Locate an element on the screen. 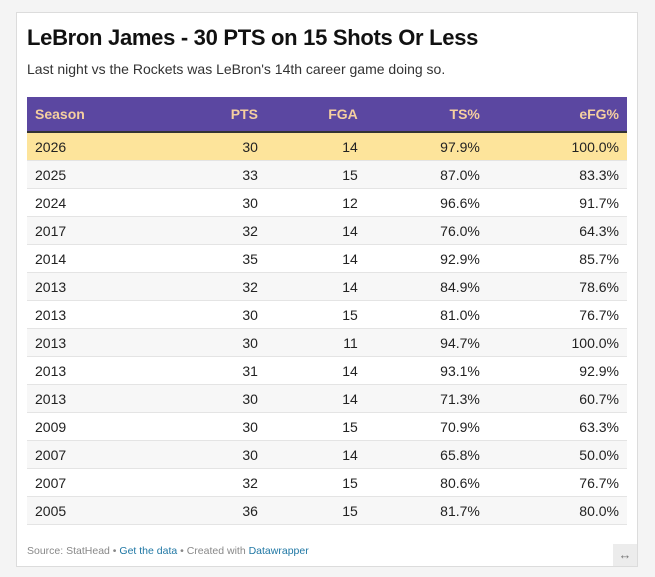 The height and width of the screenshot is (577, 655). table-cell: 2024 is located at coordinates (99, 202).